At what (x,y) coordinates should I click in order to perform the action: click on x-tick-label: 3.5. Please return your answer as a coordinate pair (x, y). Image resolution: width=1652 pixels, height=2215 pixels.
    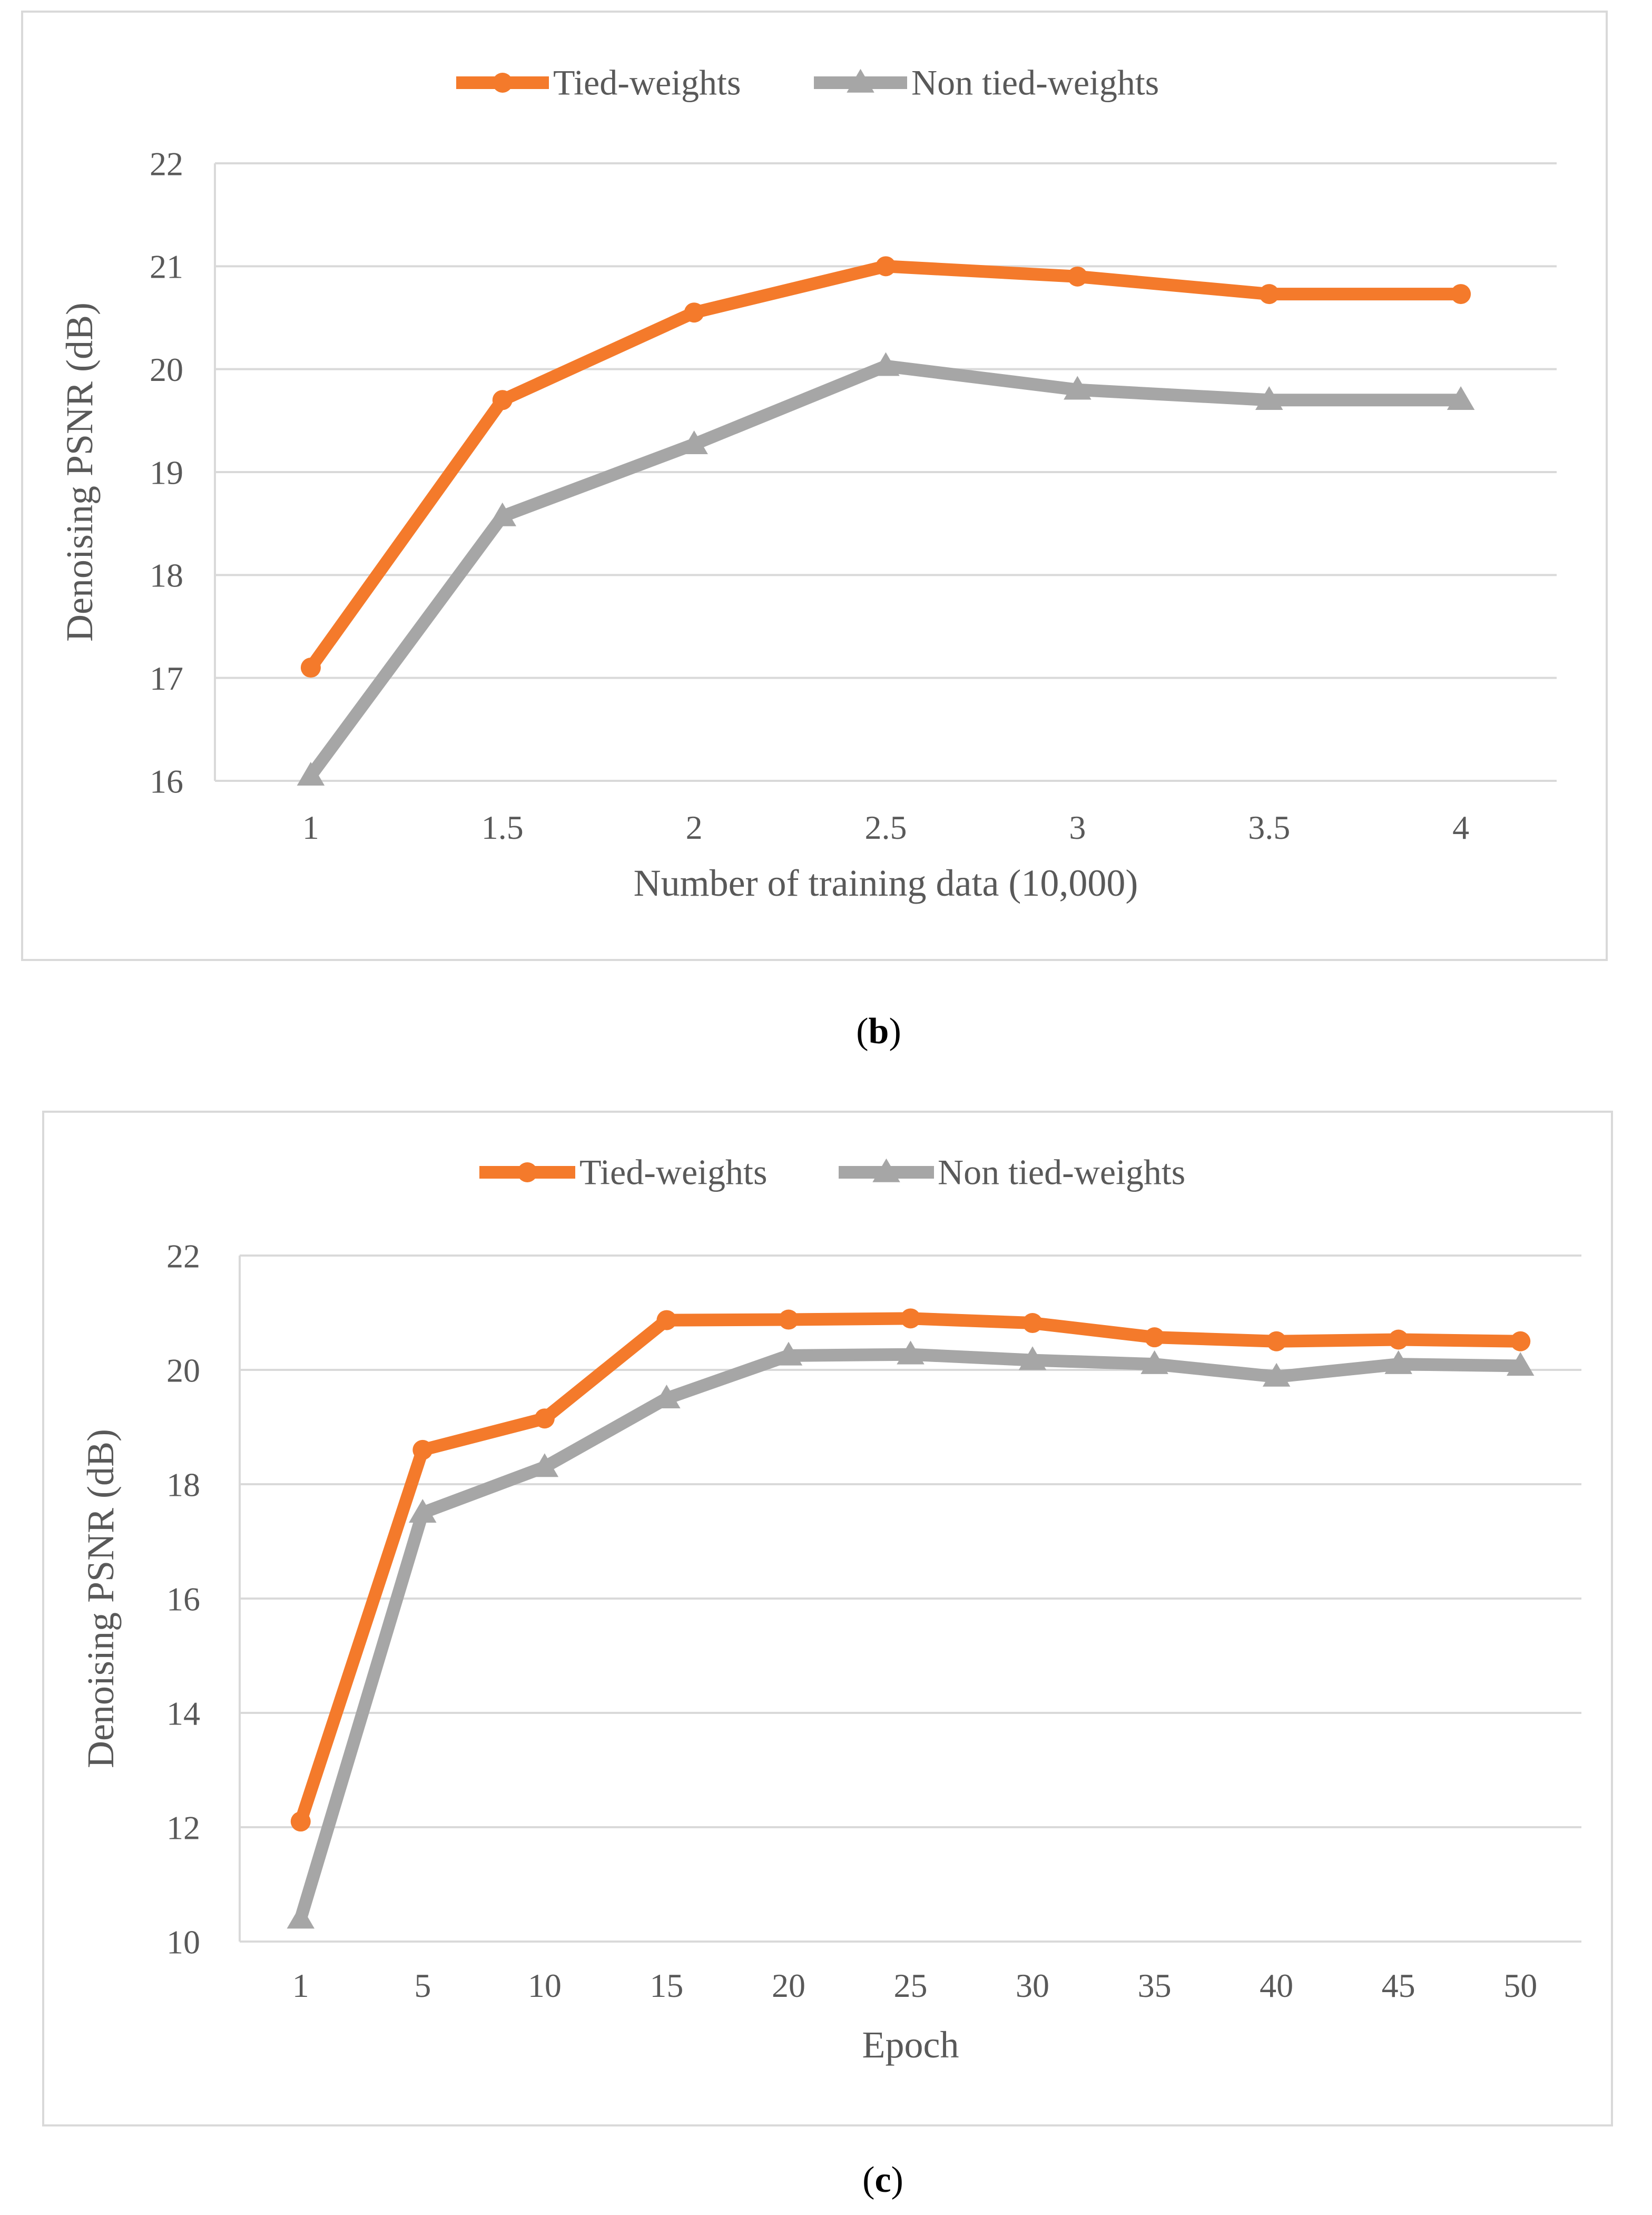
    Looking at the image, I should click on (1269, 827).